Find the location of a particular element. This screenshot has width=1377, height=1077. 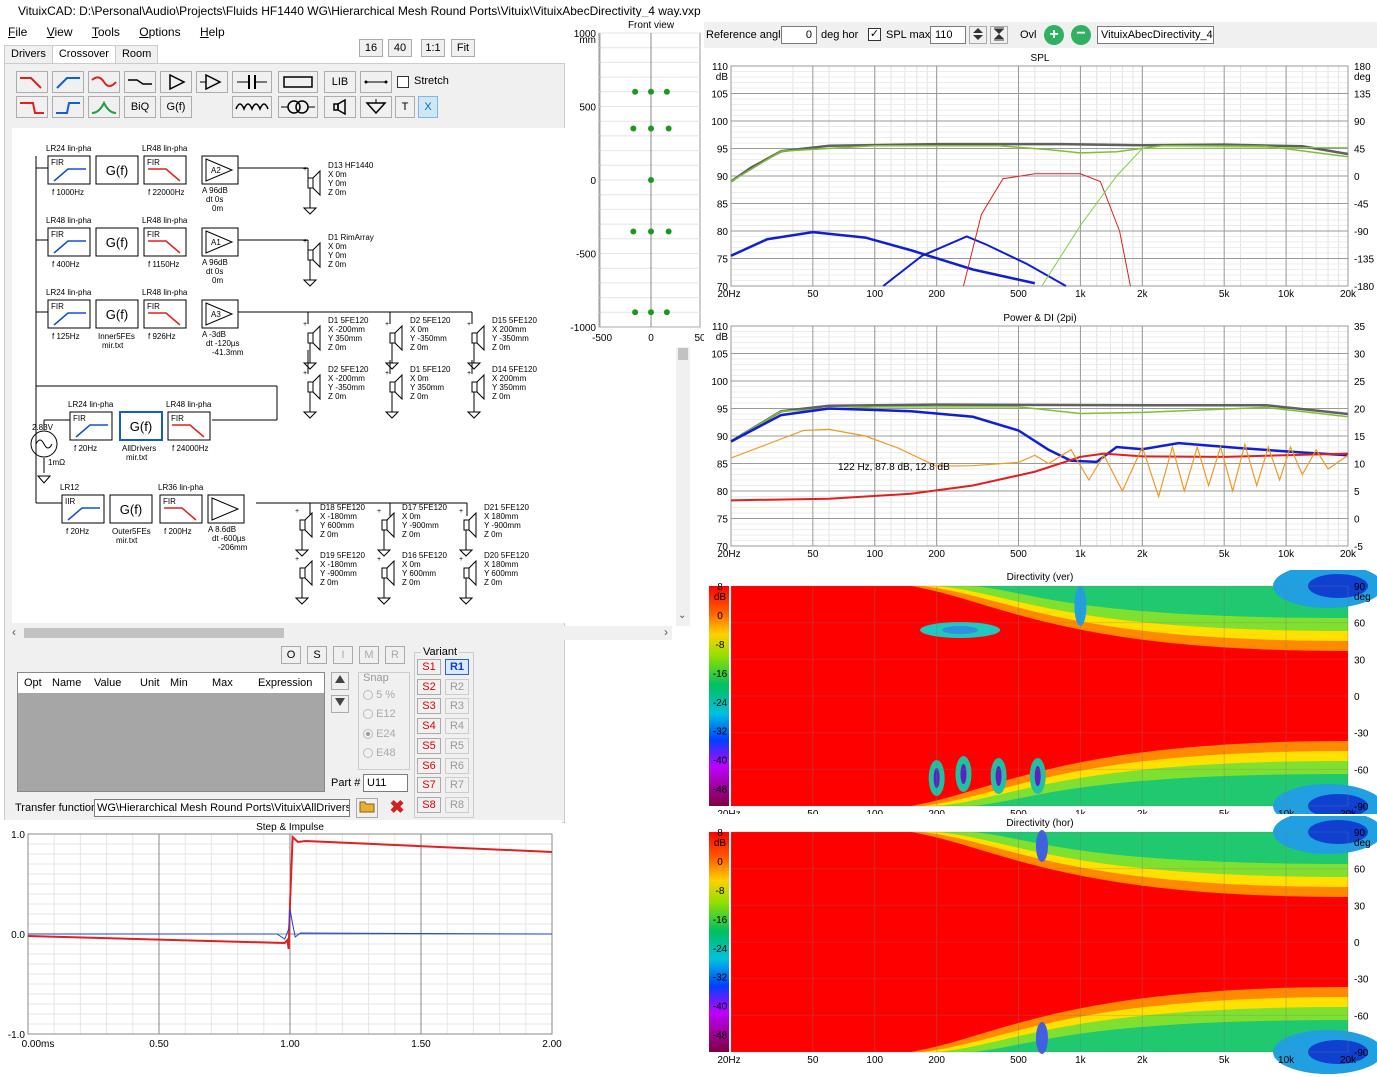

grid-size-16-button: 16 is located at coordinates (371, 48).